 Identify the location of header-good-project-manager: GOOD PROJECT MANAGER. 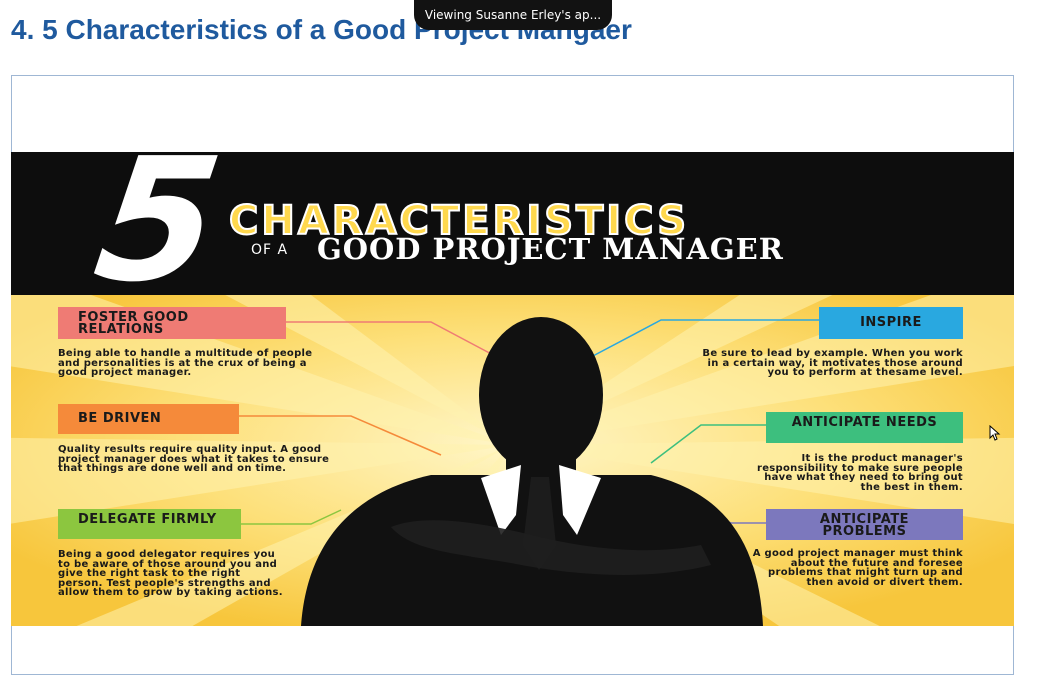
(550, 249).